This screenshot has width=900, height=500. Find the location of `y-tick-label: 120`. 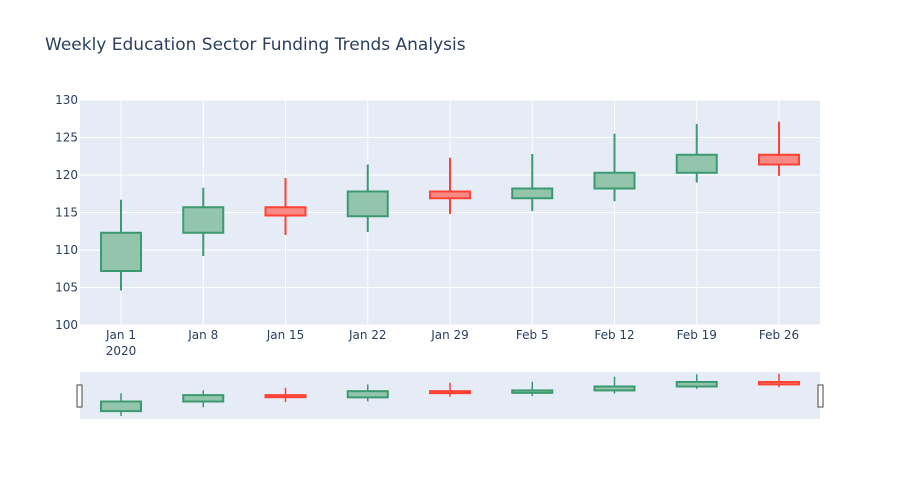

y-tick-label: 120 is located at coordinates (66, 175).